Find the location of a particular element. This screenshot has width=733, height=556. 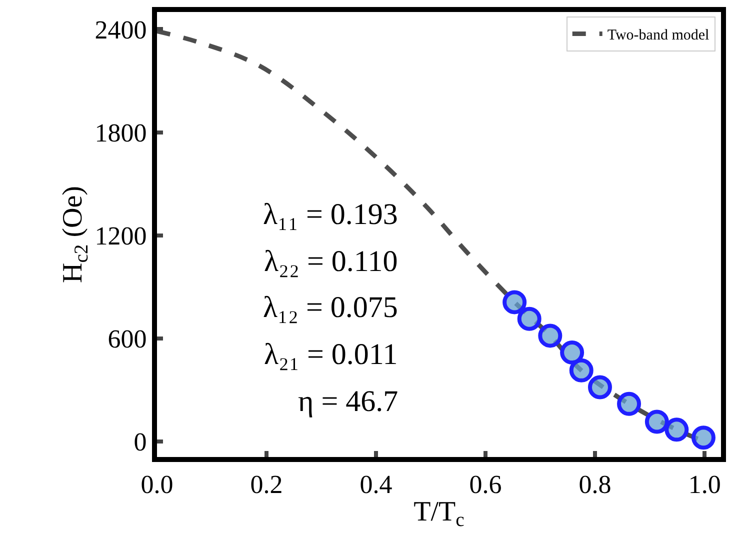

x-tick-label: 0.8 is located at coordinates (595, 485).